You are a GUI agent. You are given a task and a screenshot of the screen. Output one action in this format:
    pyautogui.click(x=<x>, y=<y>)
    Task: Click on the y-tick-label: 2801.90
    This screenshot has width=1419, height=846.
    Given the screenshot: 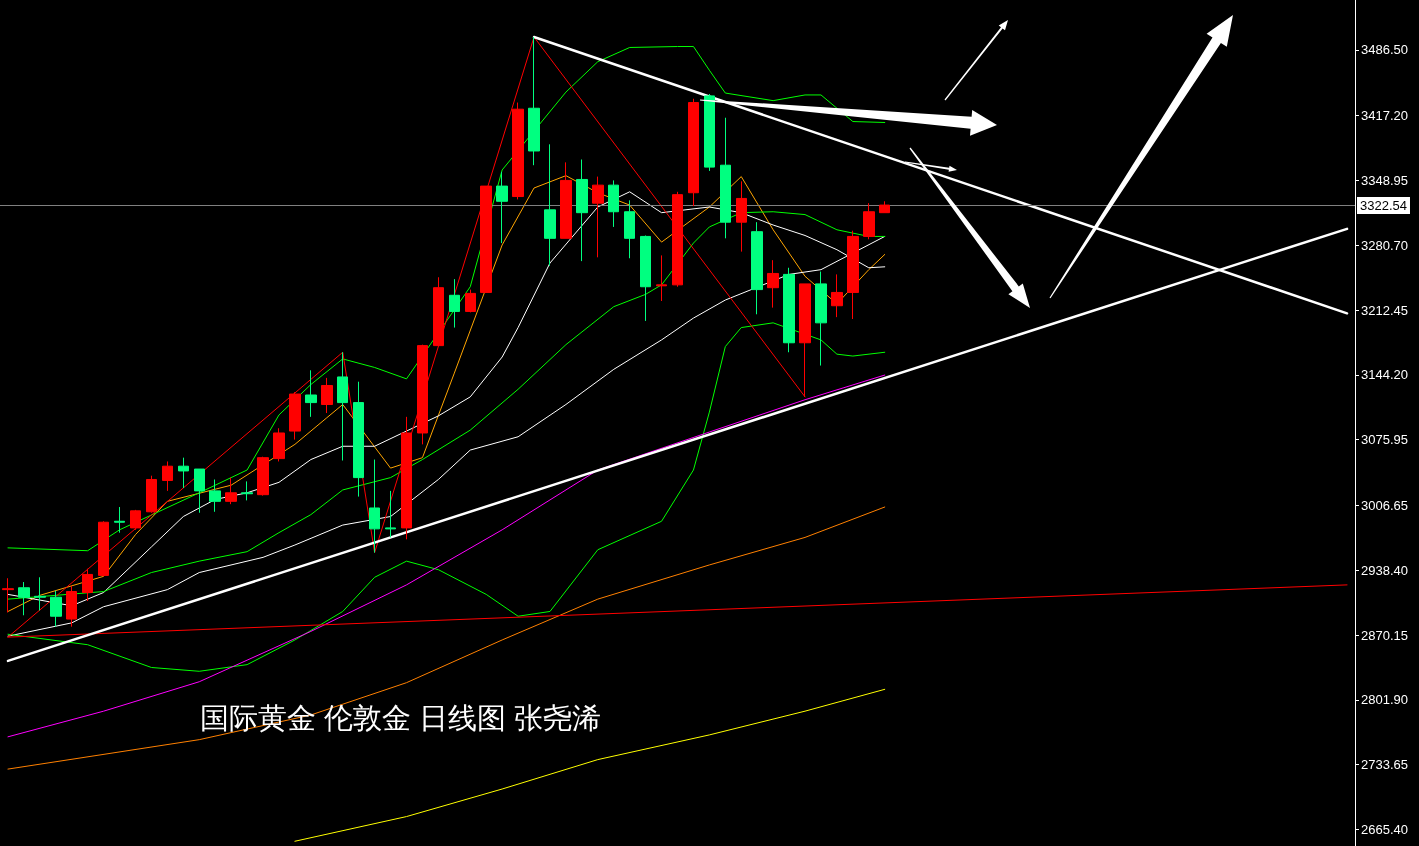 What is the action you would take?
    pyautogui.click(x=1384, y=700)
    